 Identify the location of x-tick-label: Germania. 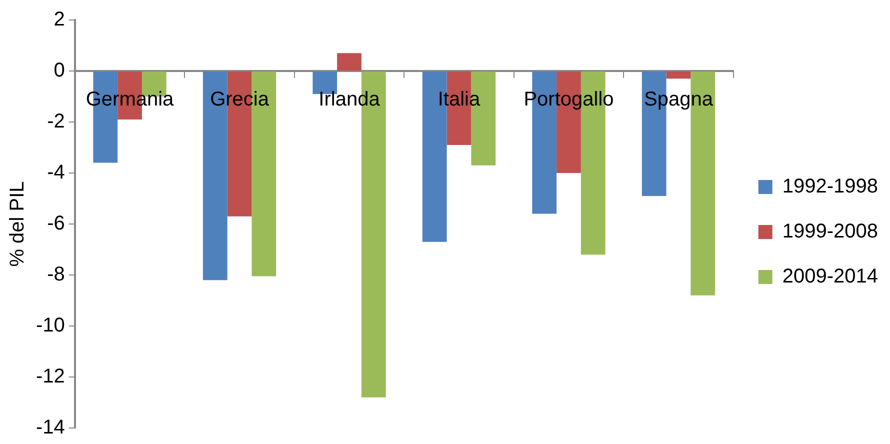
(130, 99).